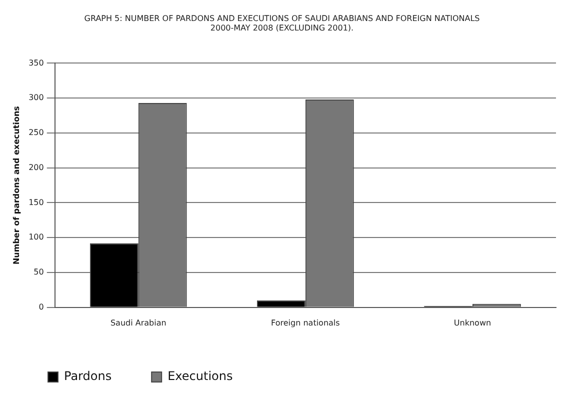 This screenshot has width=568, height=401. What do you see at coordinates (16, 185) in the screenshot?
I see `y-axis-title: Number of pardons and executions` at bounding box center [16, 185].